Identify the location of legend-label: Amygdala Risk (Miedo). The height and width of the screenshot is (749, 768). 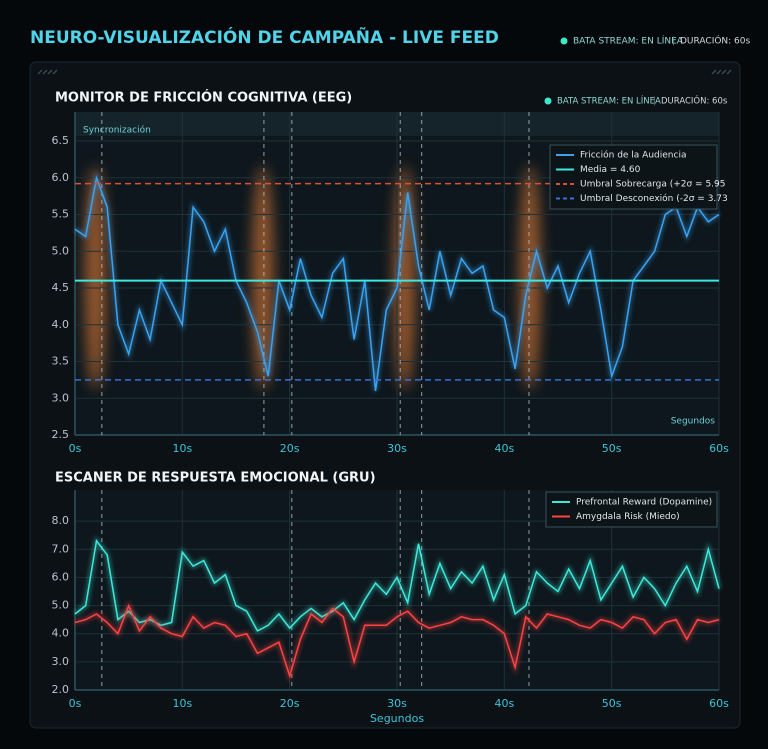
(628, 517).